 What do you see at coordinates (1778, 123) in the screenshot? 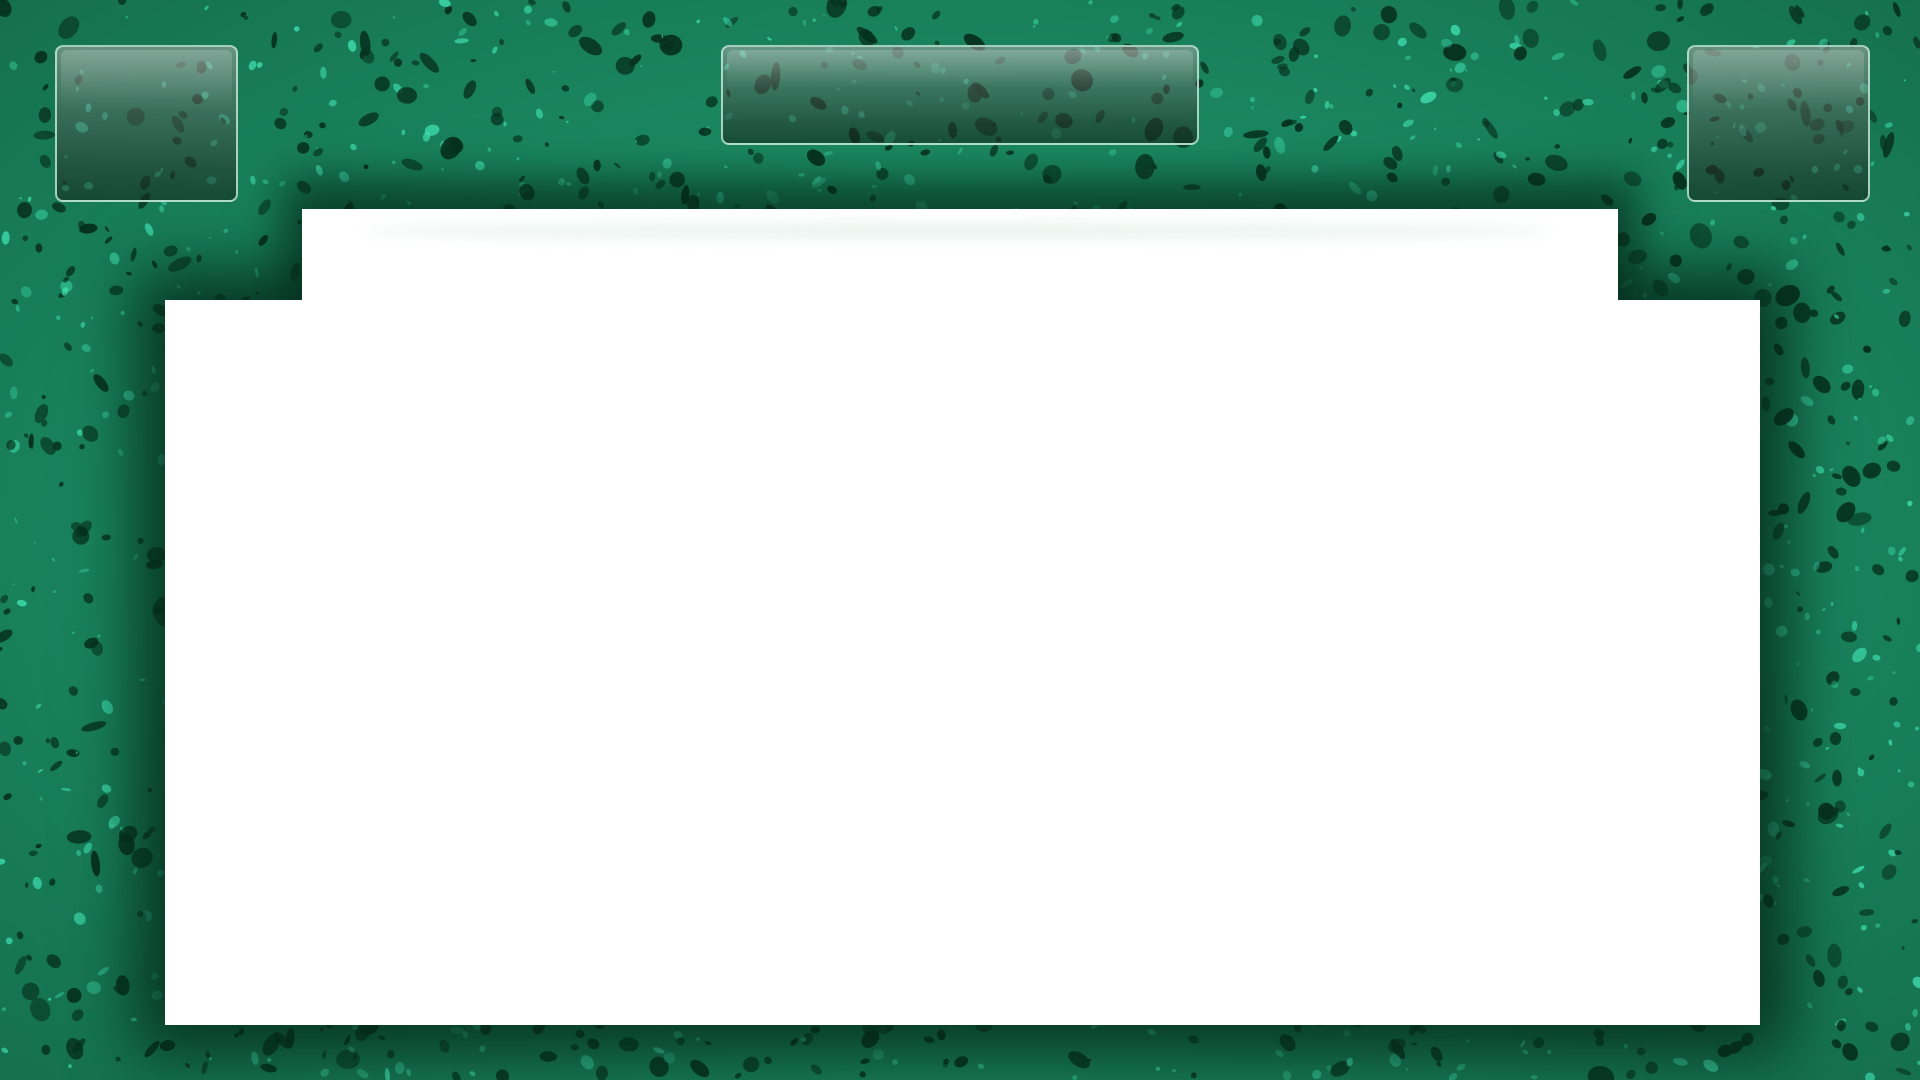
I see `glass-panel-right` at bounding box center [1778, 123].